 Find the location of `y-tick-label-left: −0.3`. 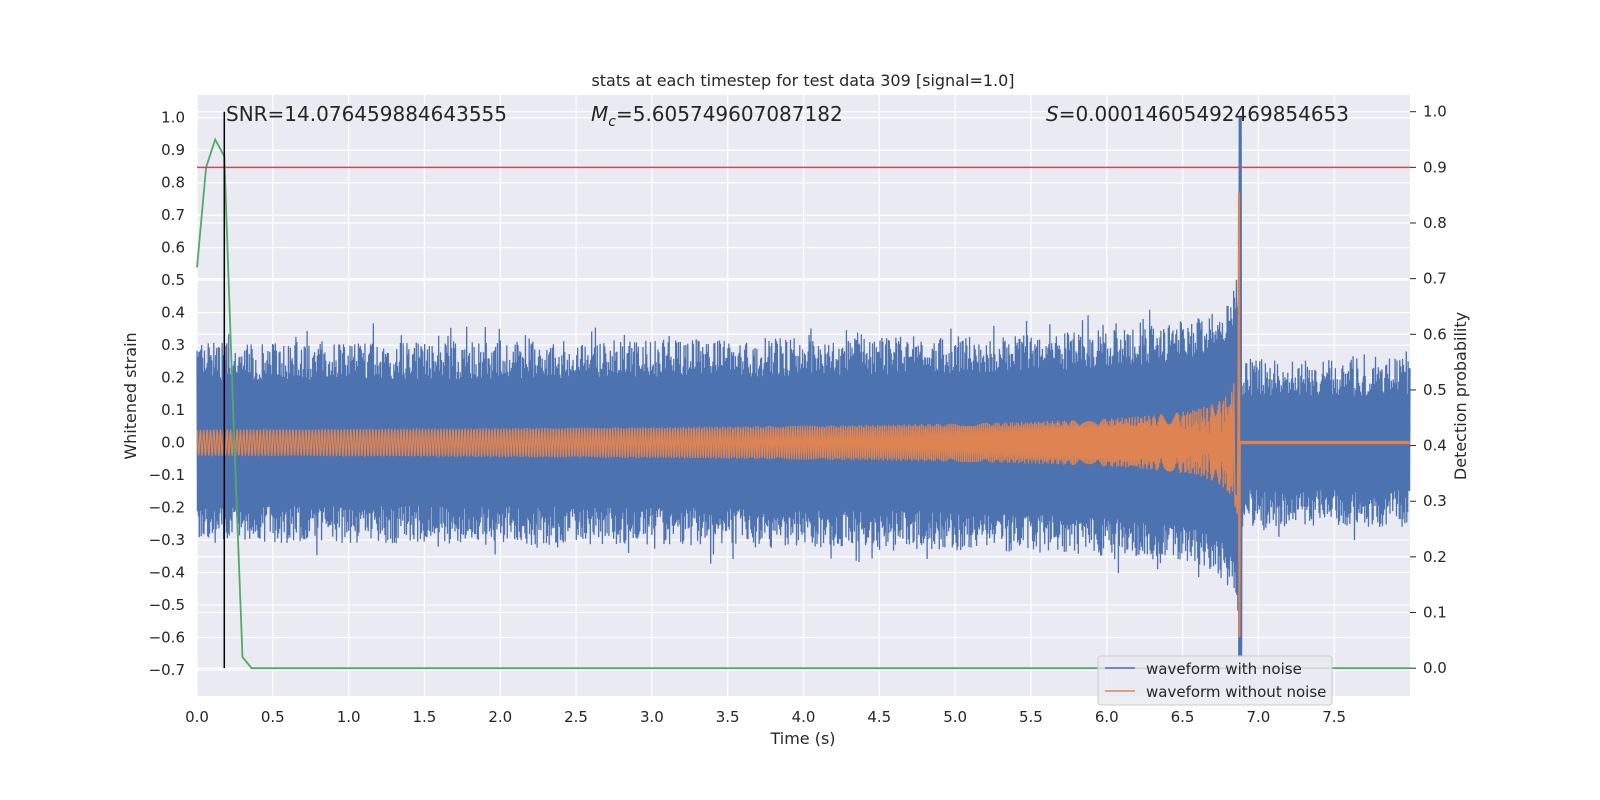

y-tick-label-left: −0.3 is located at coordinates (167, 540).